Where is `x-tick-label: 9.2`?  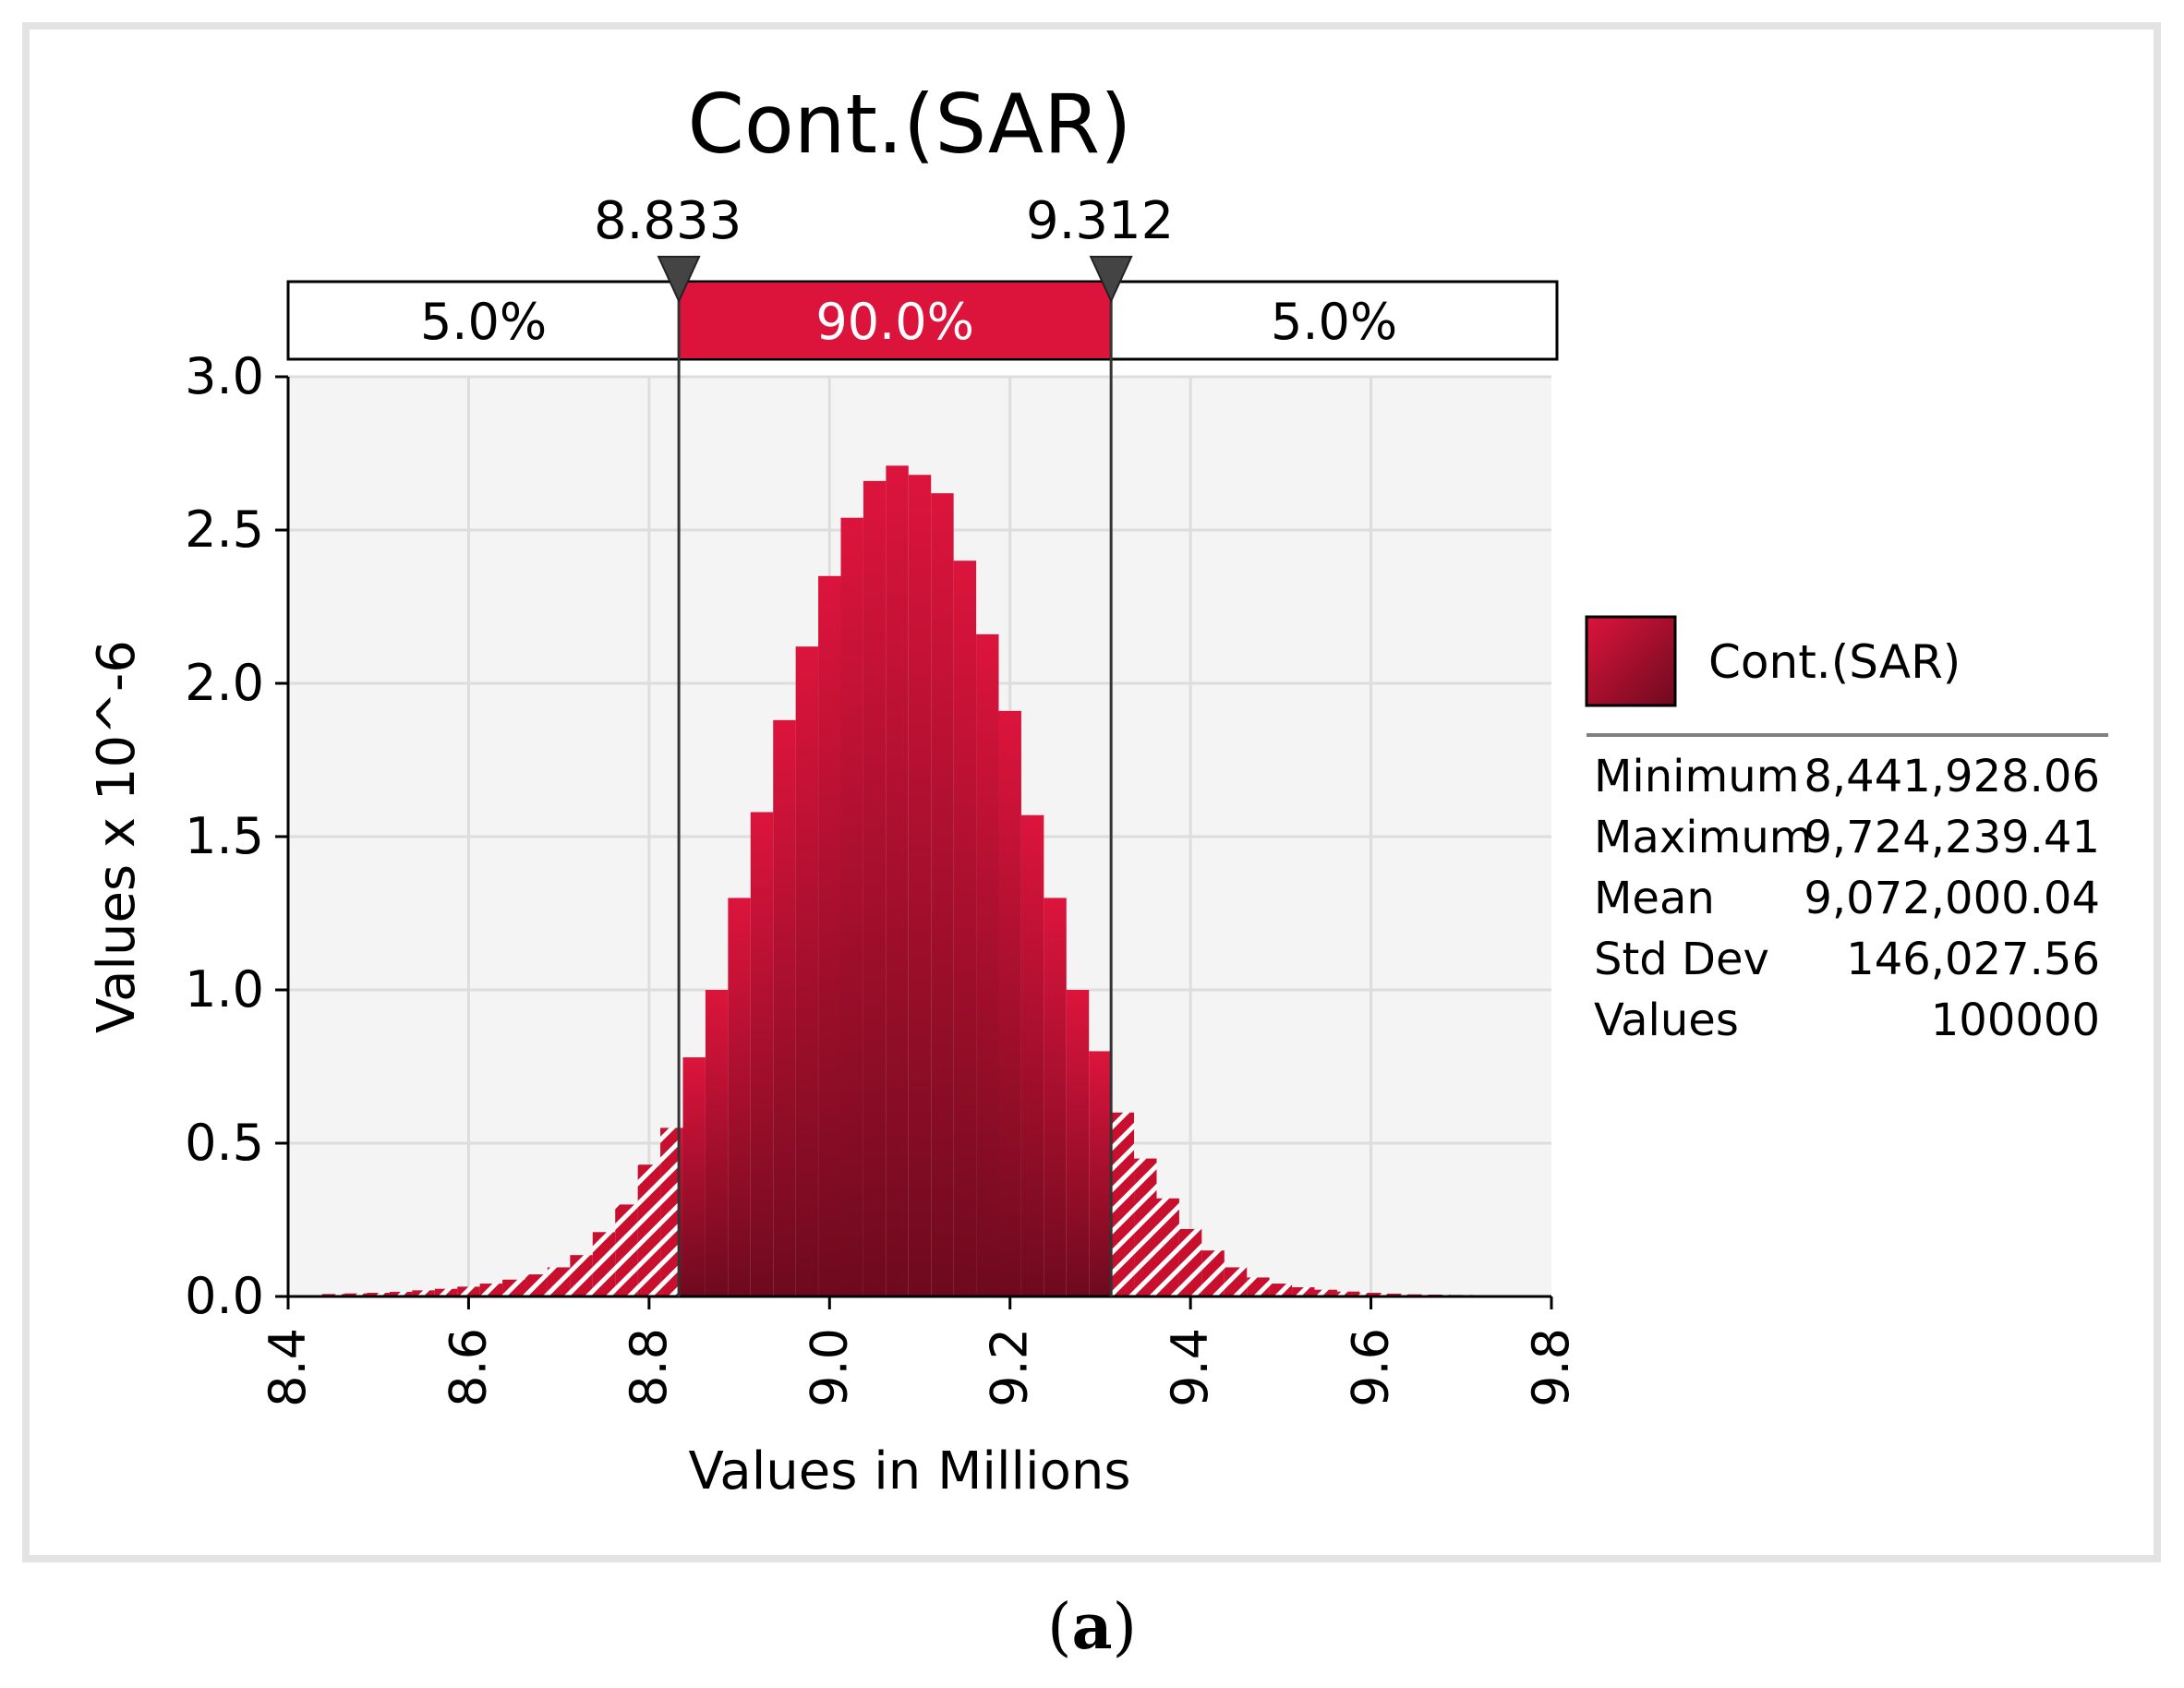
x-tick-label: 9.2 is located at coordinates (1010, 1367).